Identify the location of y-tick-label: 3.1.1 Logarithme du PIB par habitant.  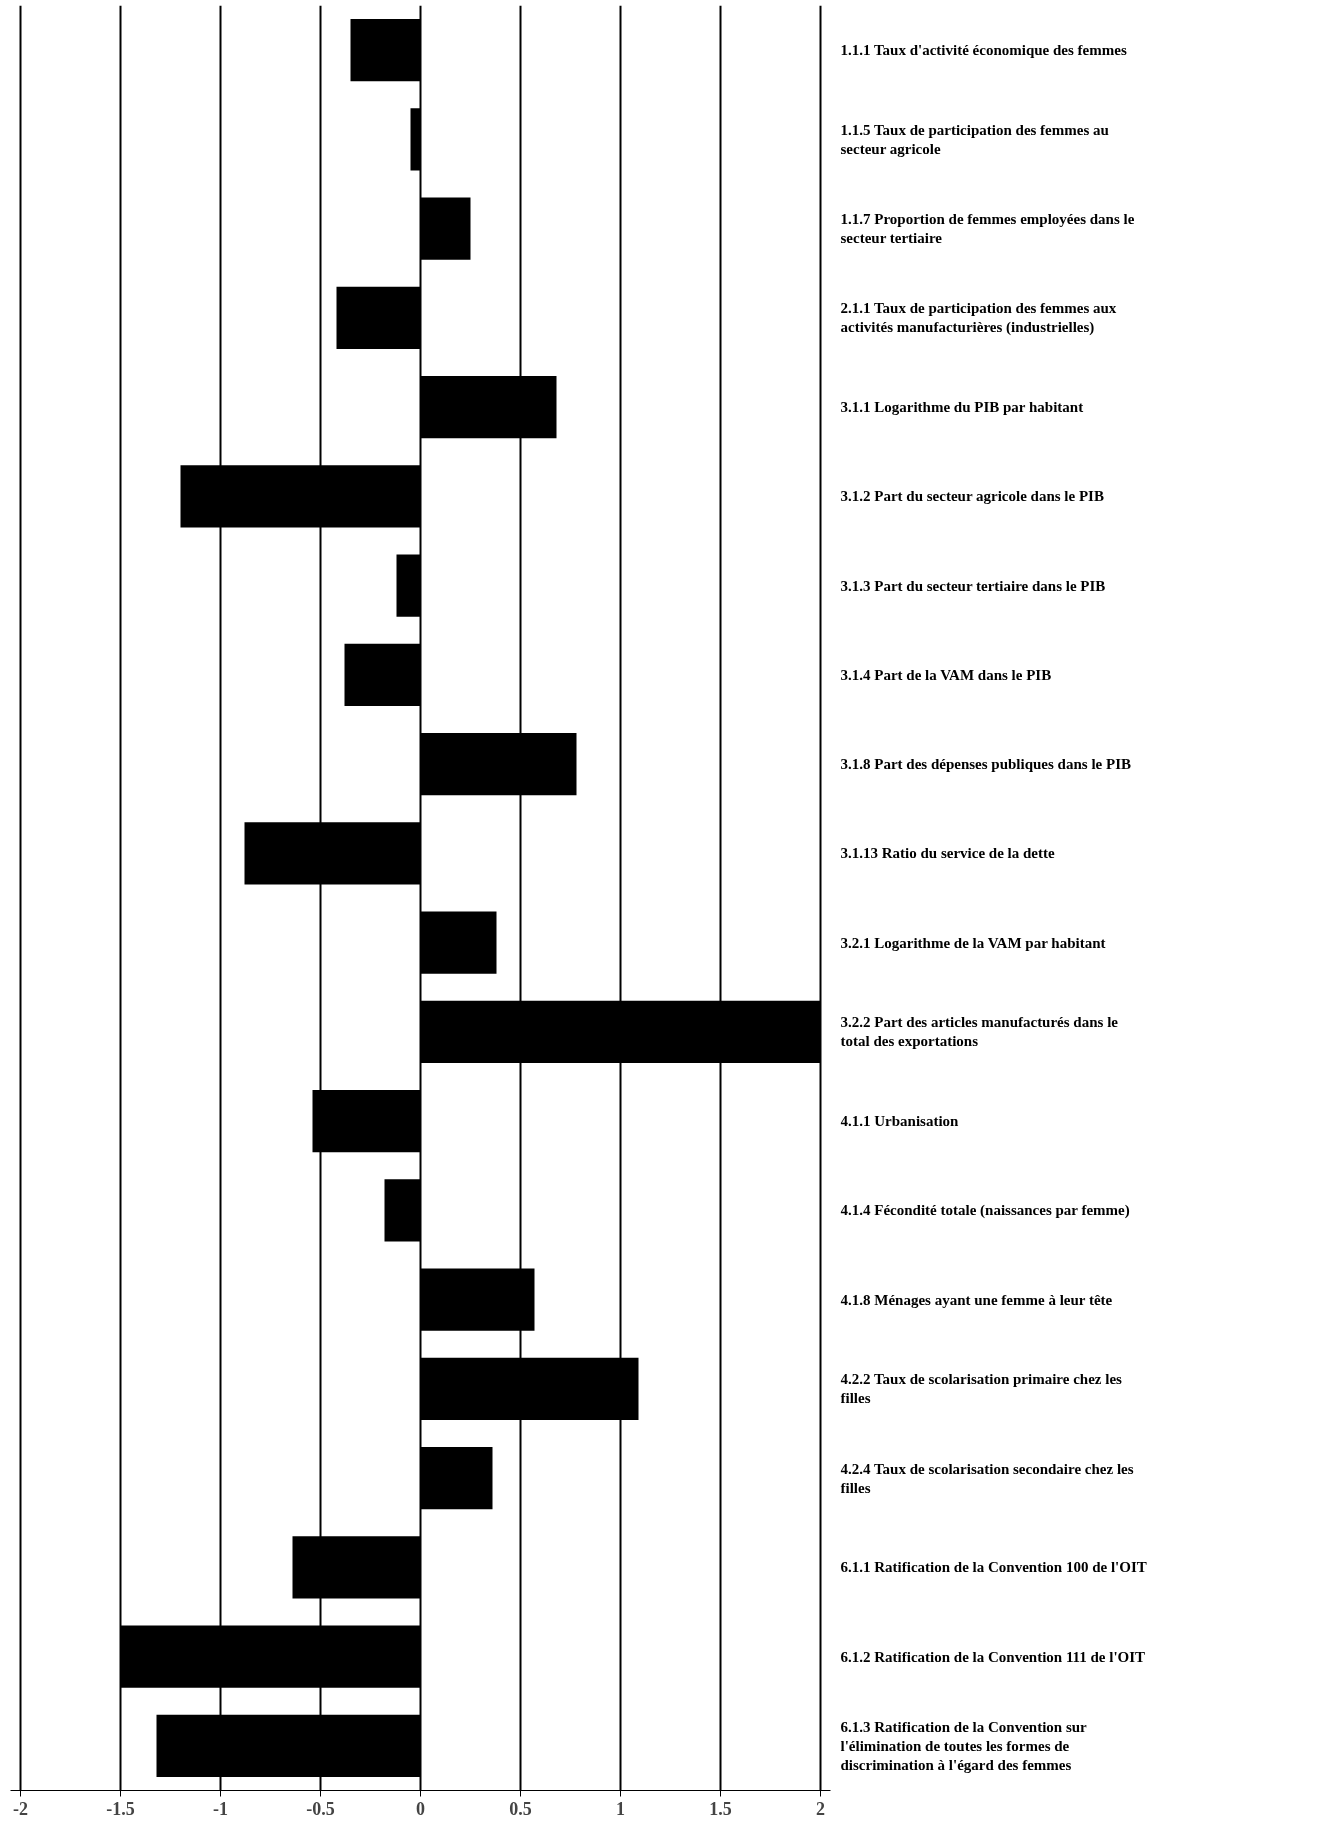
(962, 407).